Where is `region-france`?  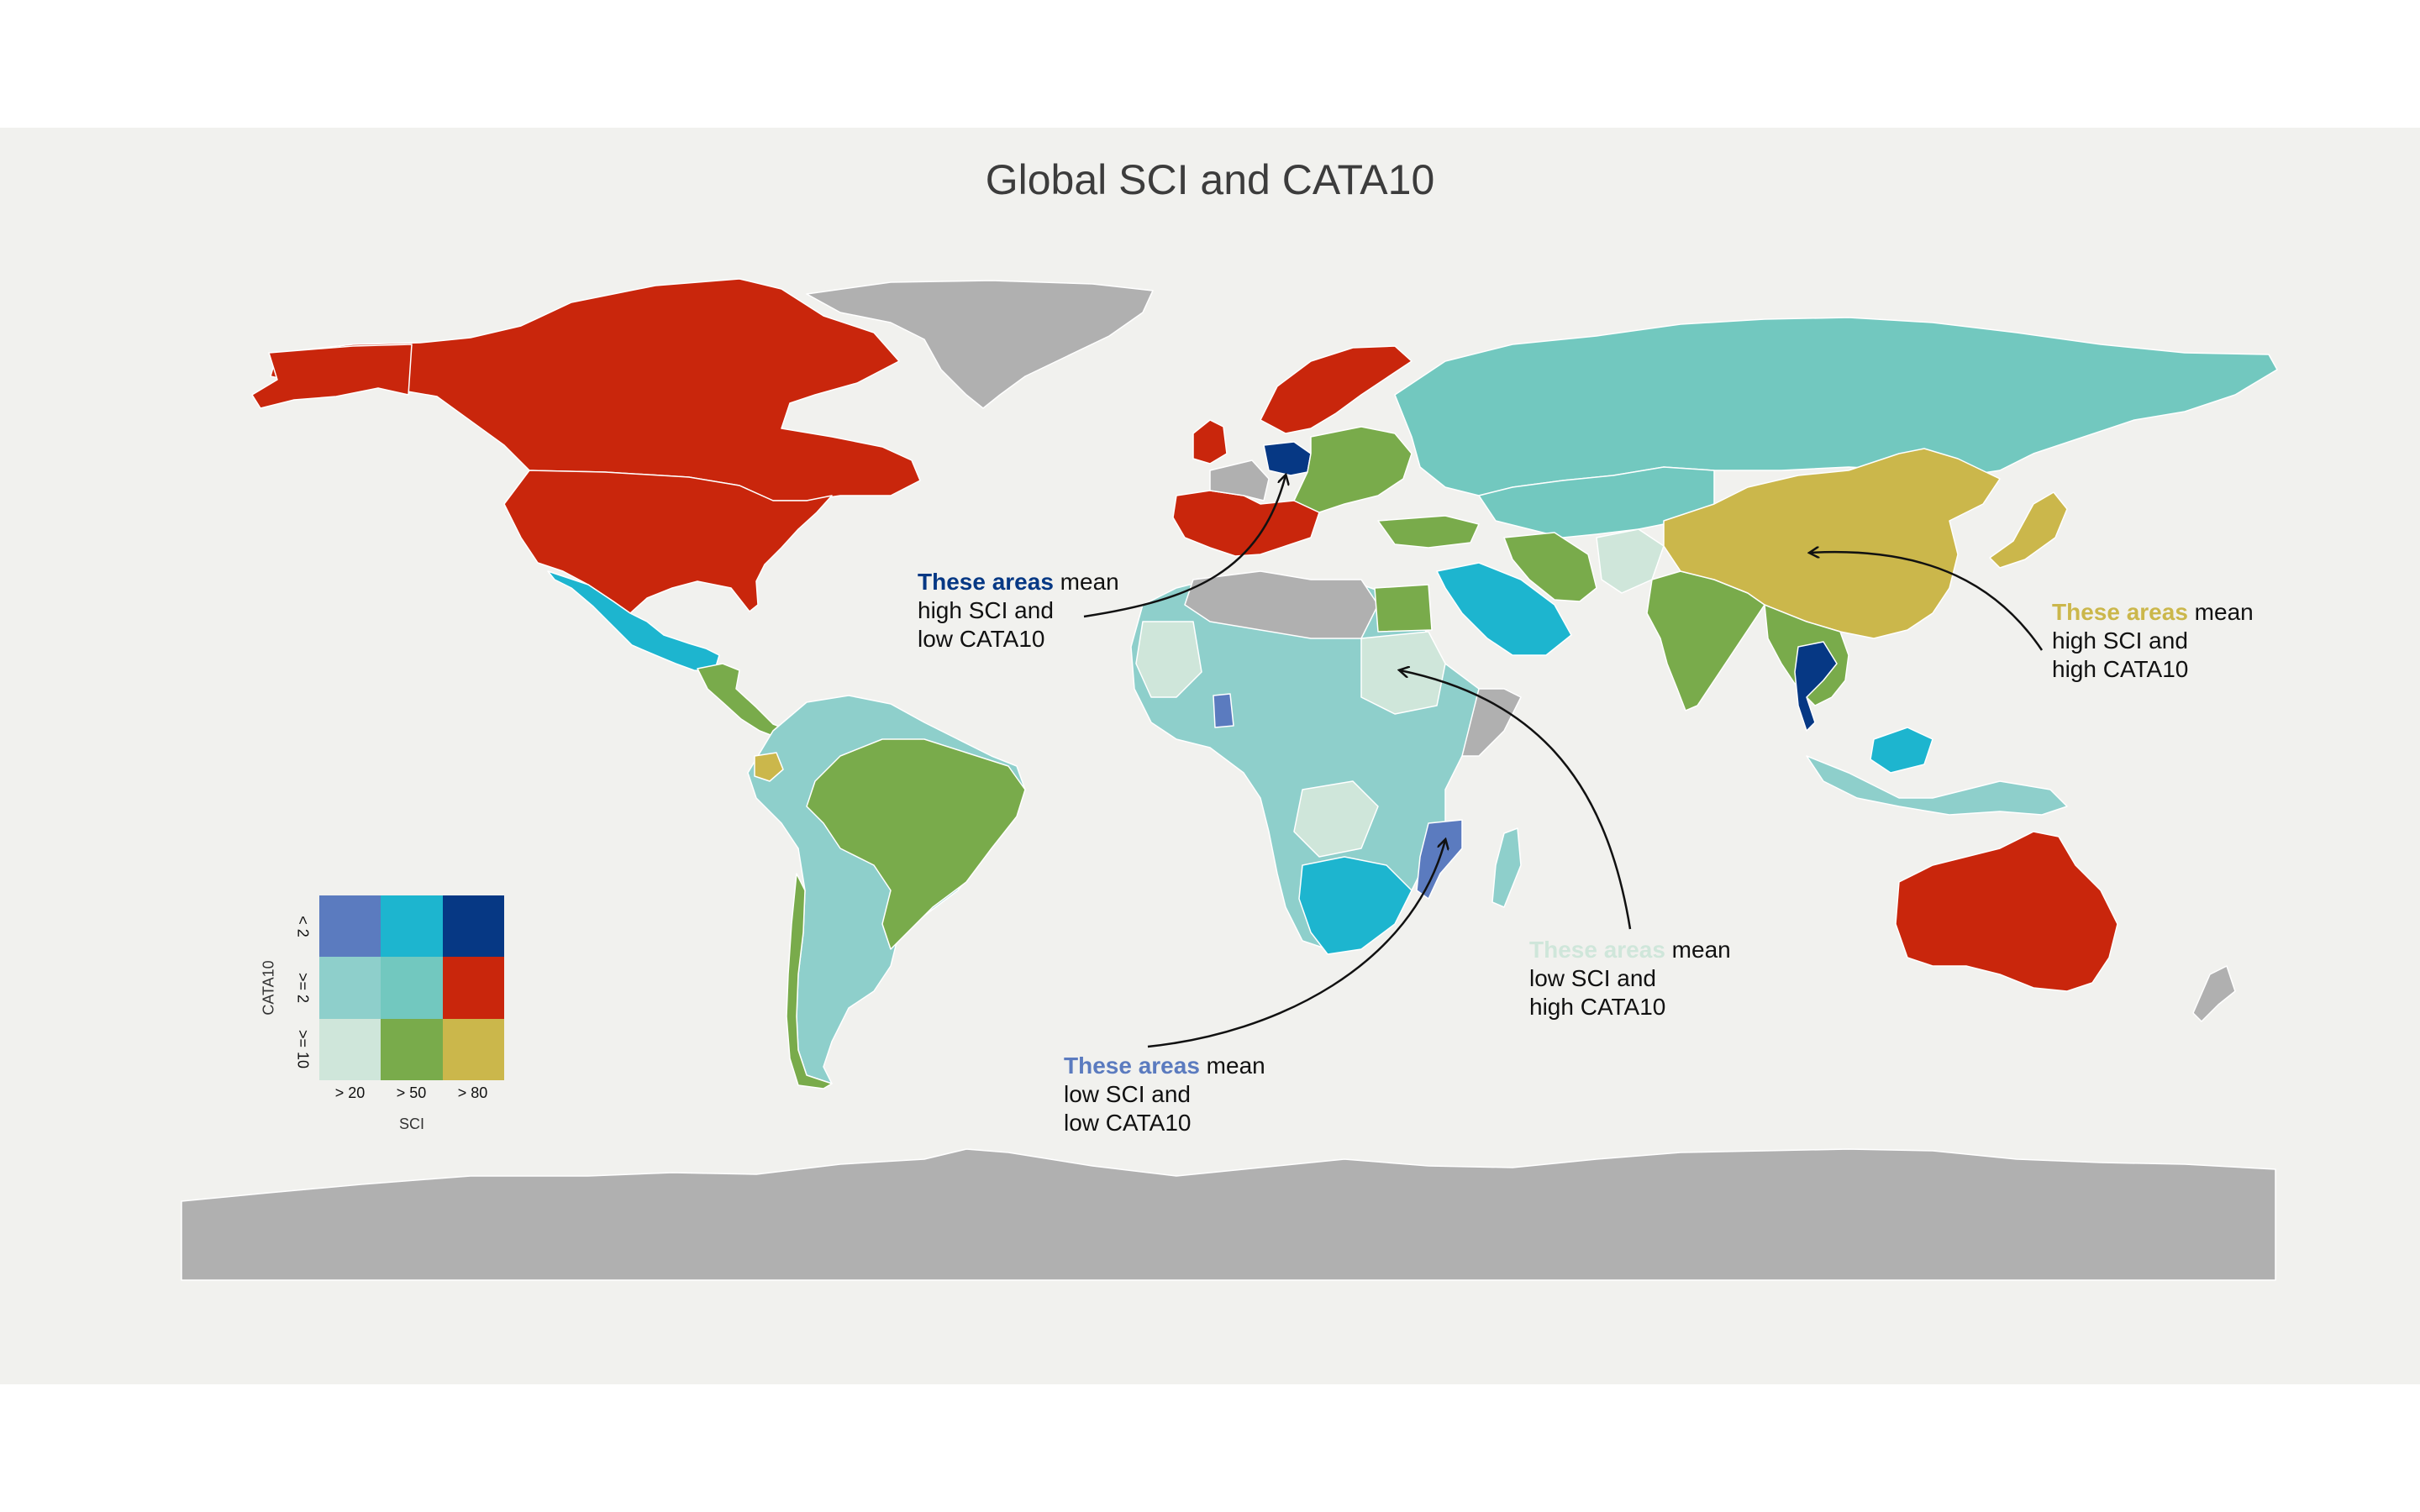
region-france is located at coordinates (1239, 480).